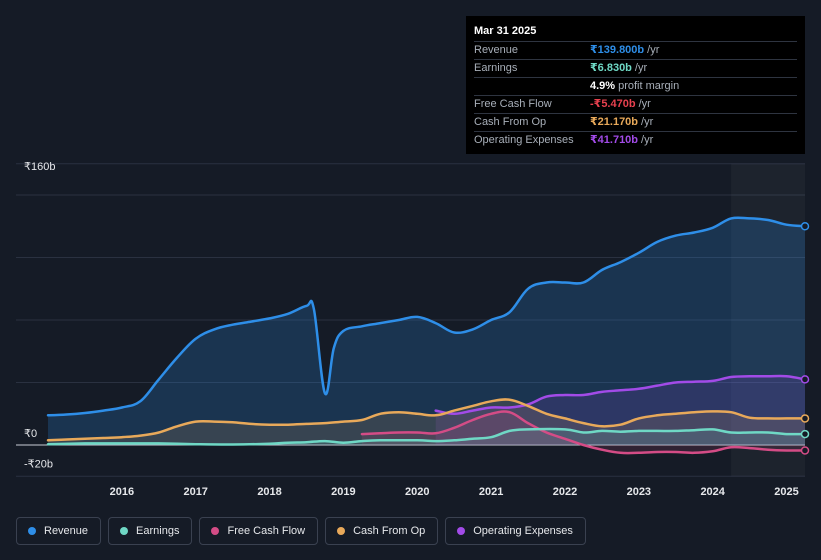  What do you see at coordinates (532, 86) in the screenshot?
I see `tooltip-label` at bounding box center [532, 86].